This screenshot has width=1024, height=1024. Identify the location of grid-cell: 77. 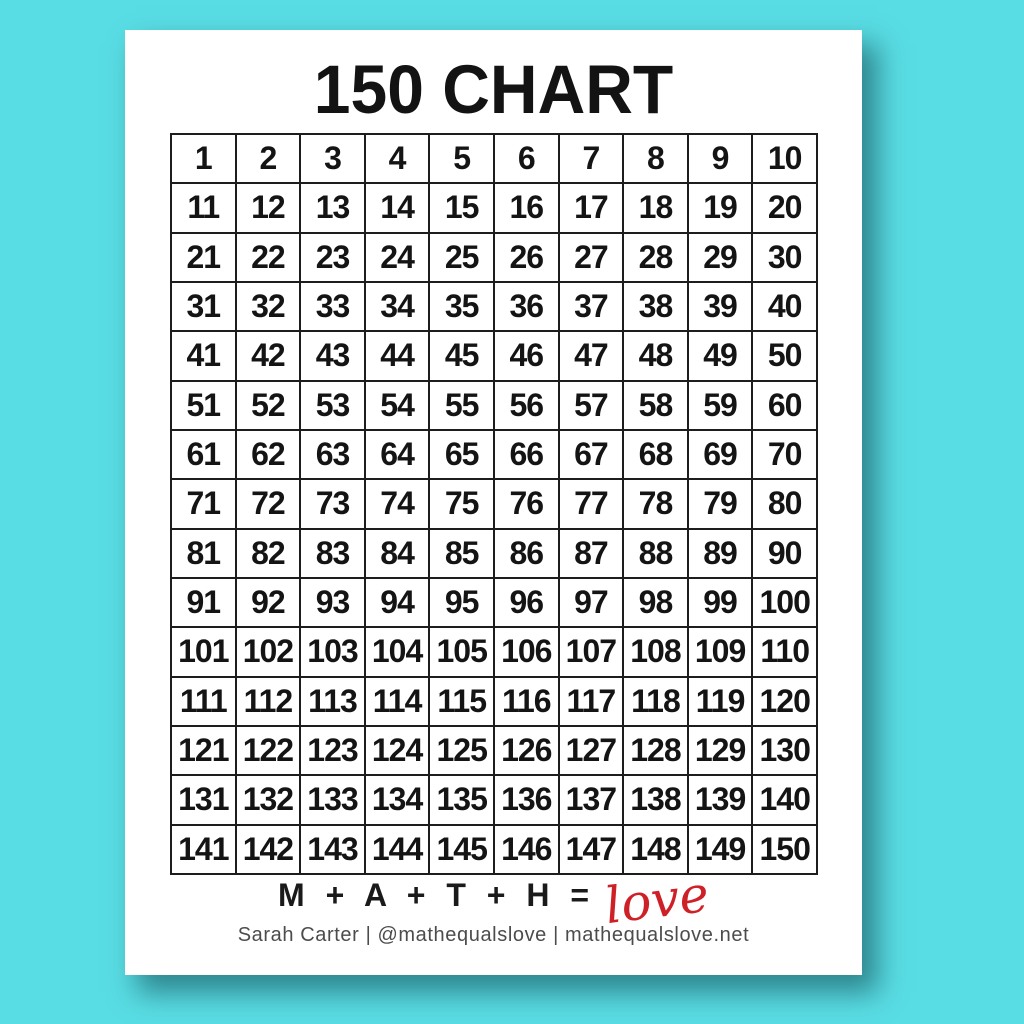
(591, 504).